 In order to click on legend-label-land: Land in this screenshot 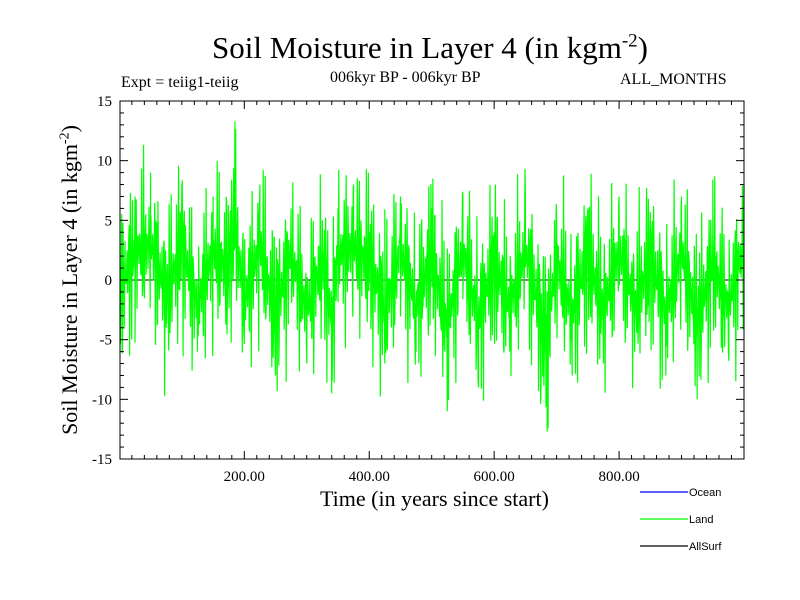, I will do `click(701, 520)`.